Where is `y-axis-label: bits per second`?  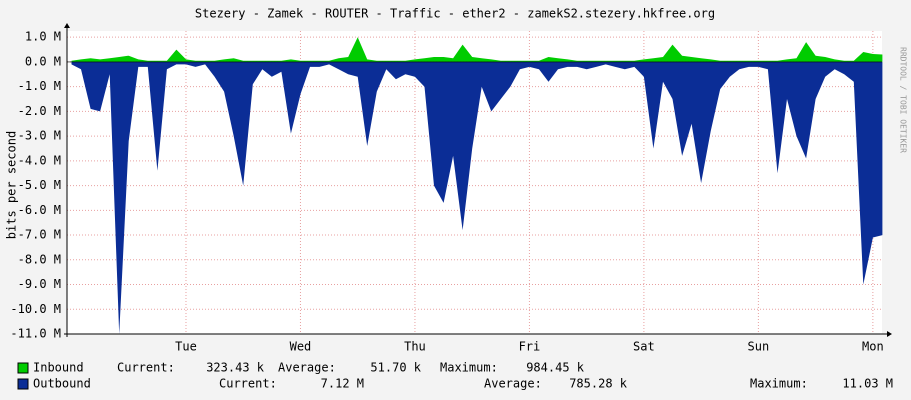
y-axis-label: bits per second is located at coordinates (12, 185).